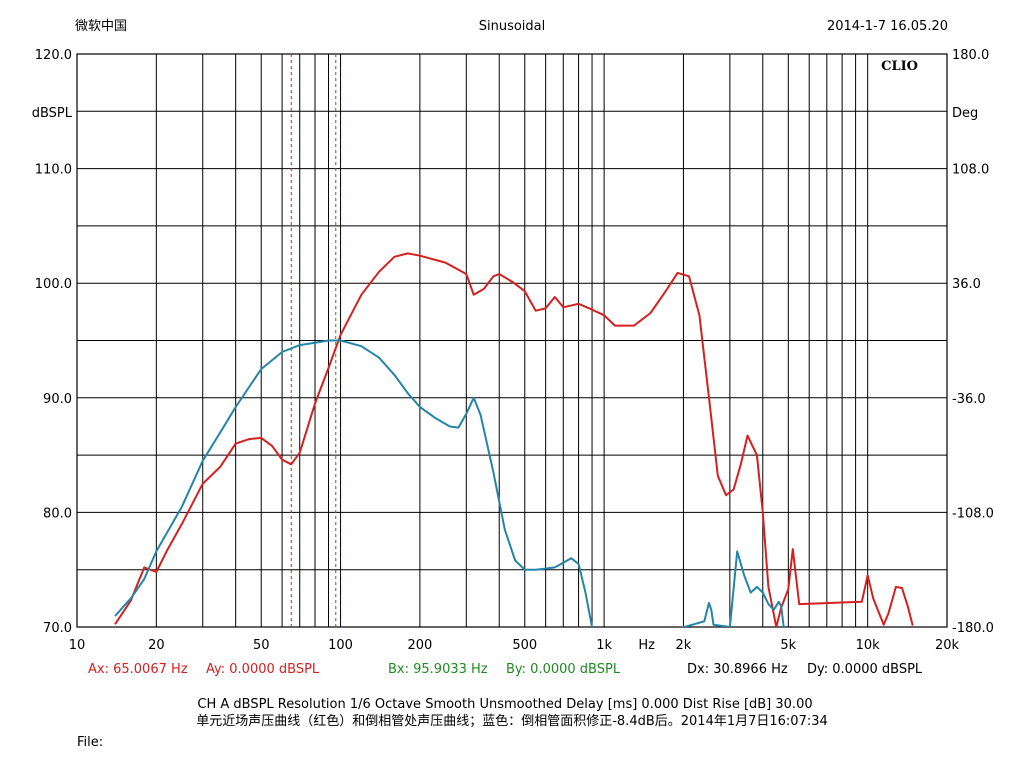 This screenshot has height=768, width=1024. I want to click on y-right-tick-label: -36.0, so click(969, 399).